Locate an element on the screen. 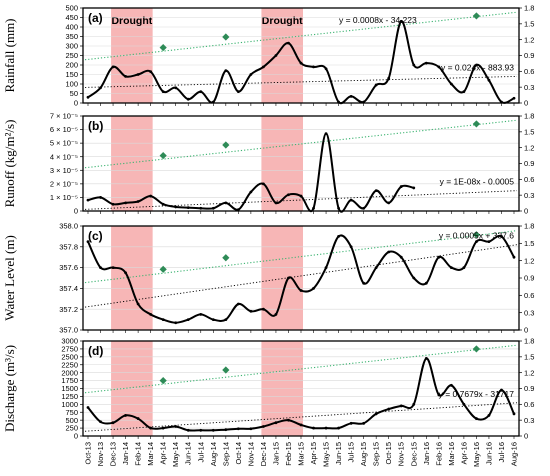 This screenshot has height=476, width=550. x-tick-label: Mar-14 is located at coordinates (150, 454).